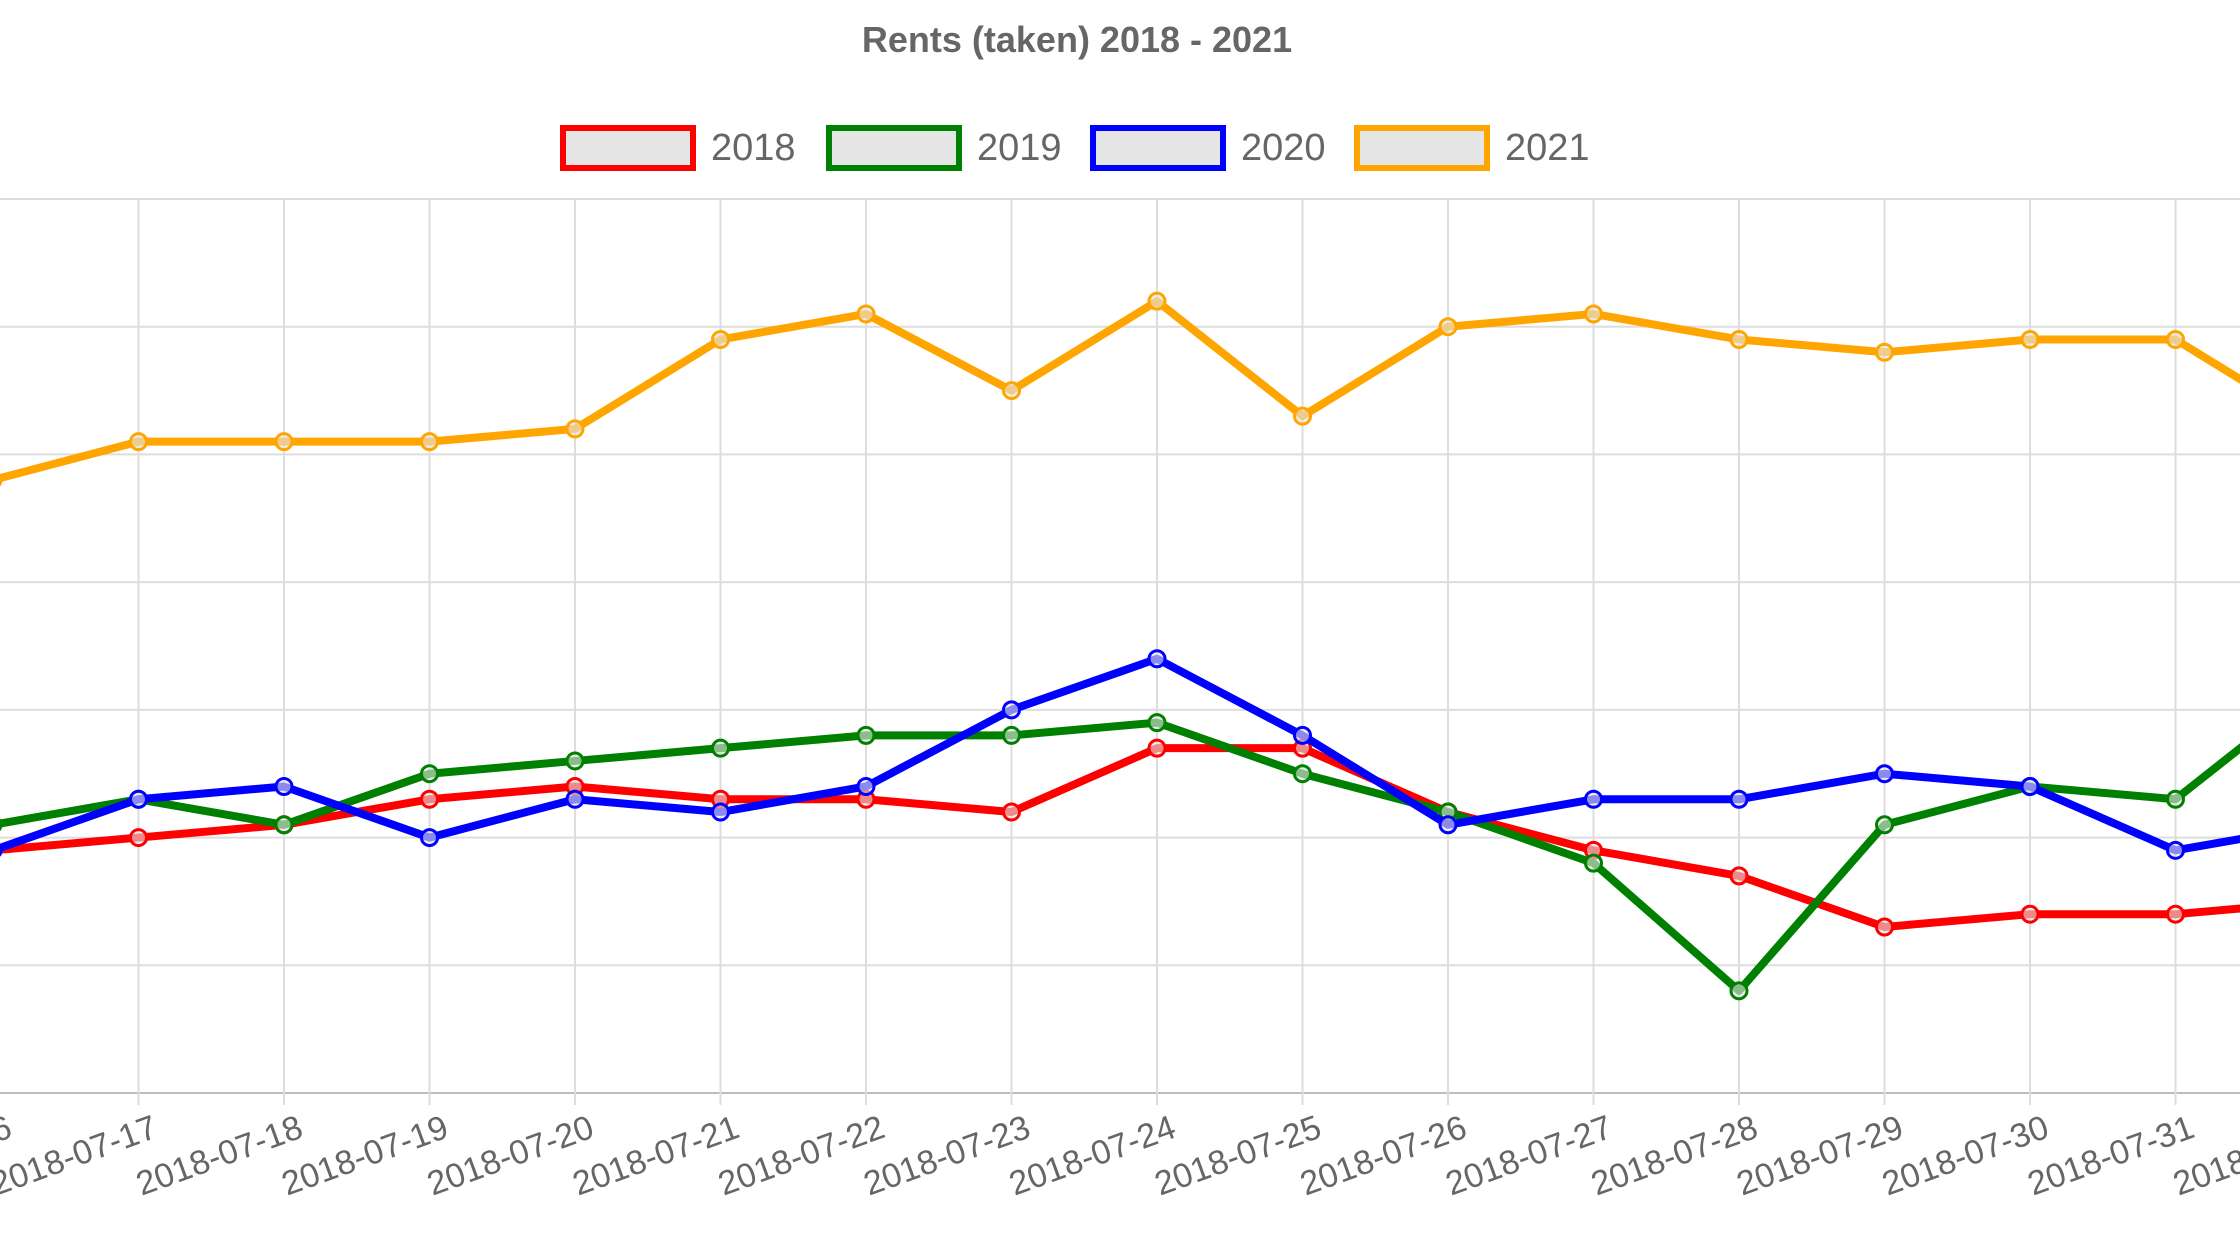  I want to click on x-tick-label: 2018-07-31, so click(2111, 1155).